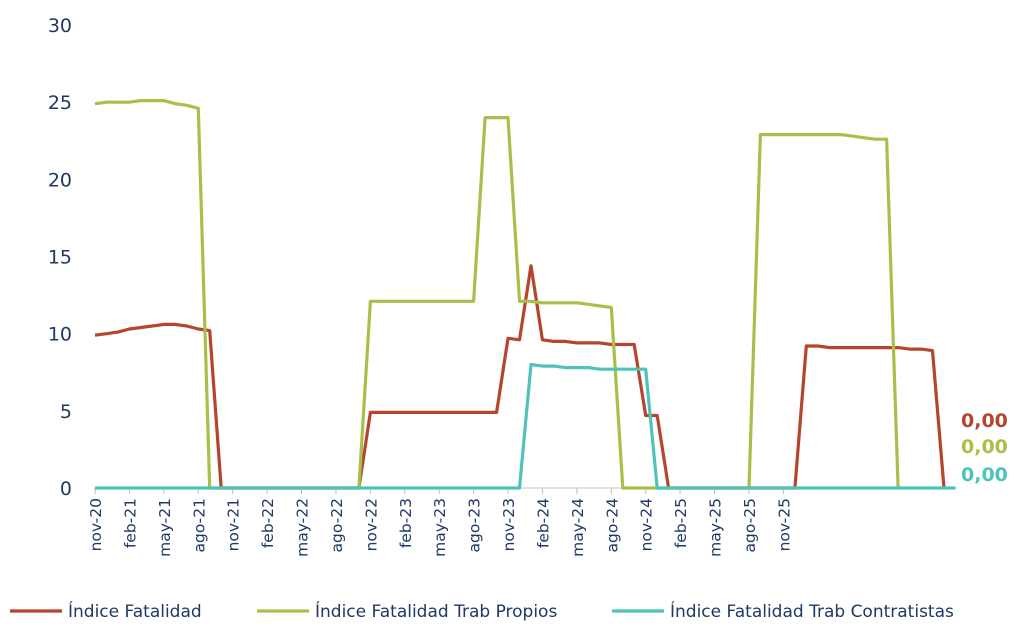  What do you see at coordinates (750, 525) in the screenshot?
I see `x-tick-label: ago-25` at bounding box center [750, 525].